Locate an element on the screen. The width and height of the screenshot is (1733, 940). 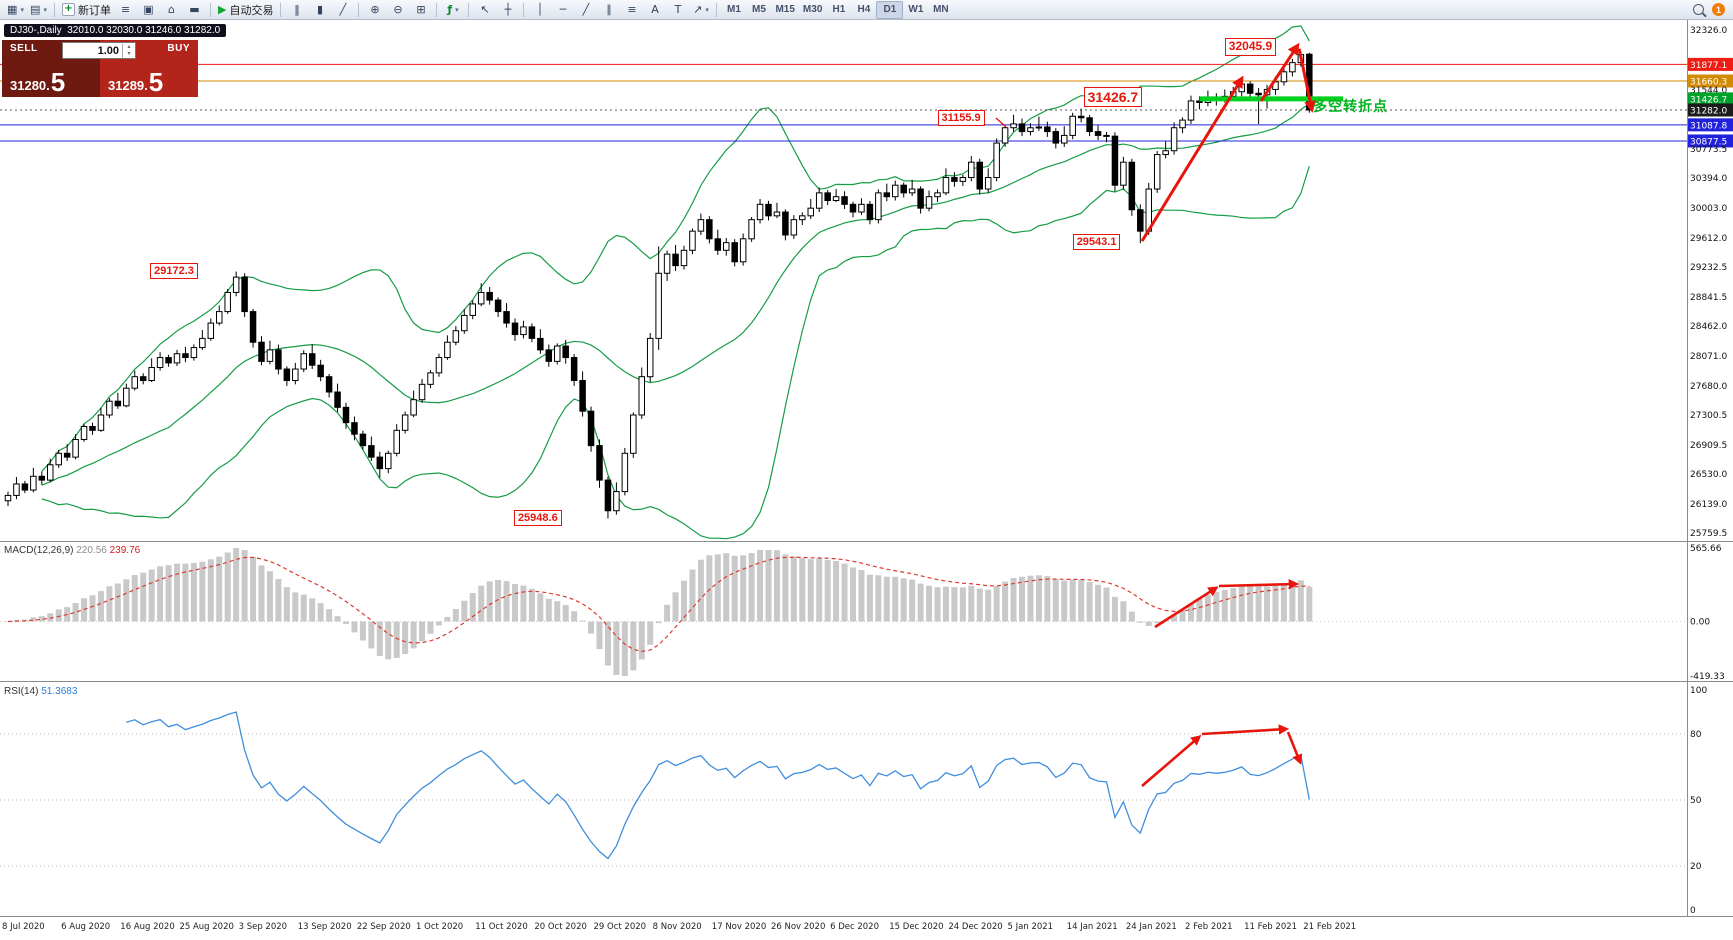
tile-windows-button: ⊞ is located at coordinates (420, 10).